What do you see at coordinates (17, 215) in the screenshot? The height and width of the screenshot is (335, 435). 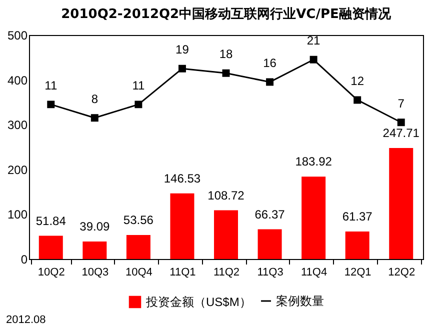 I see `y-tick-label: 100` at bounding box center [17, 215].